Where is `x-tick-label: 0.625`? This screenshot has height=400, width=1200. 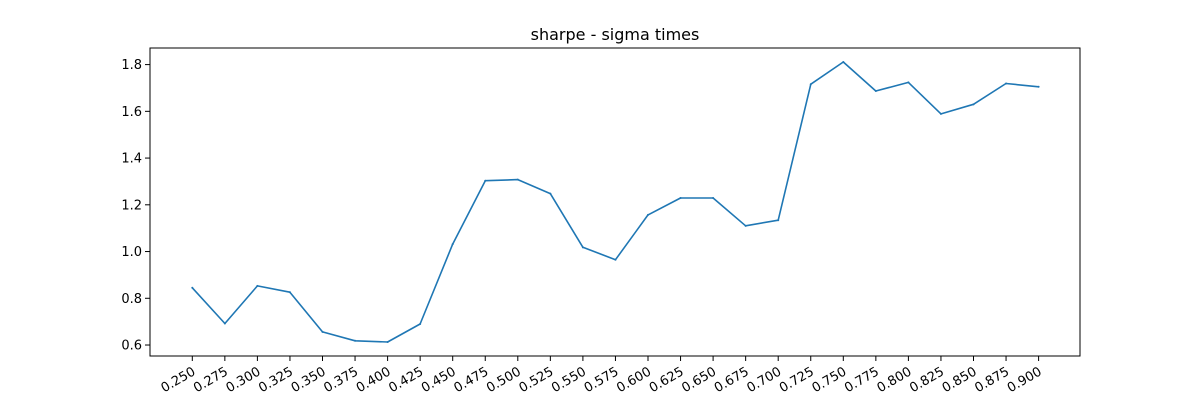 x-tick-label: 0.625 is located at coordinates (667, 380).